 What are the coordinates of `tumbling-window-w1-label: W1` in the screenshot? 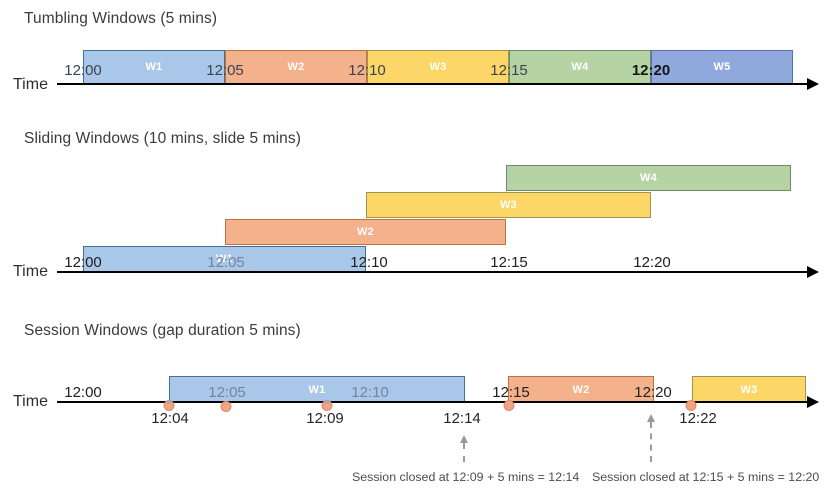 It's located at (154, 67).